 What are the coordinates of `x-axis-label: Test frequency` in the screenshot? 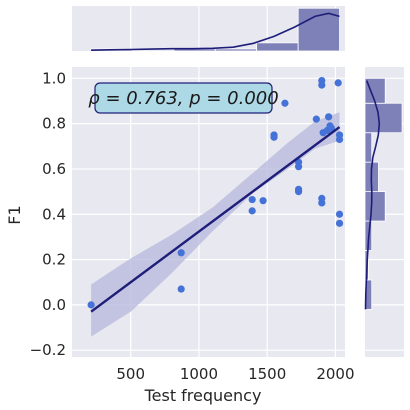 It's located at (203, 395).